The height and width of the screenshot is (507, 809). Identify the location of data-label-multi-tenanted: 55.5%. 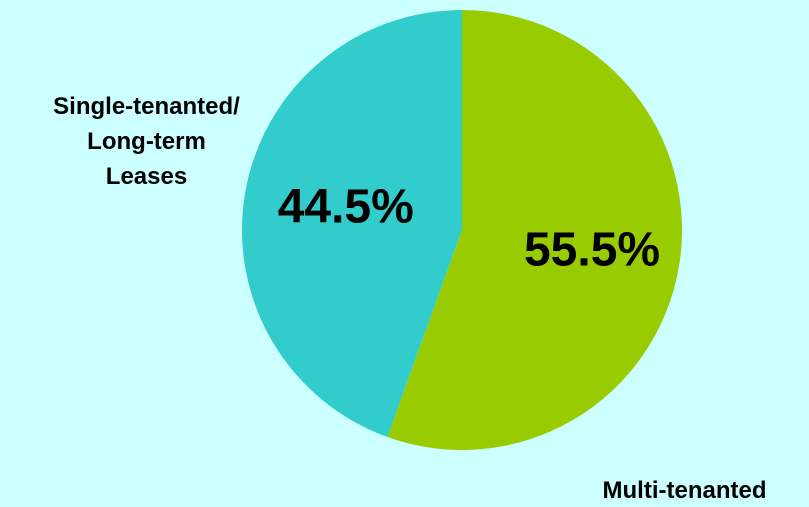
(592, 249).